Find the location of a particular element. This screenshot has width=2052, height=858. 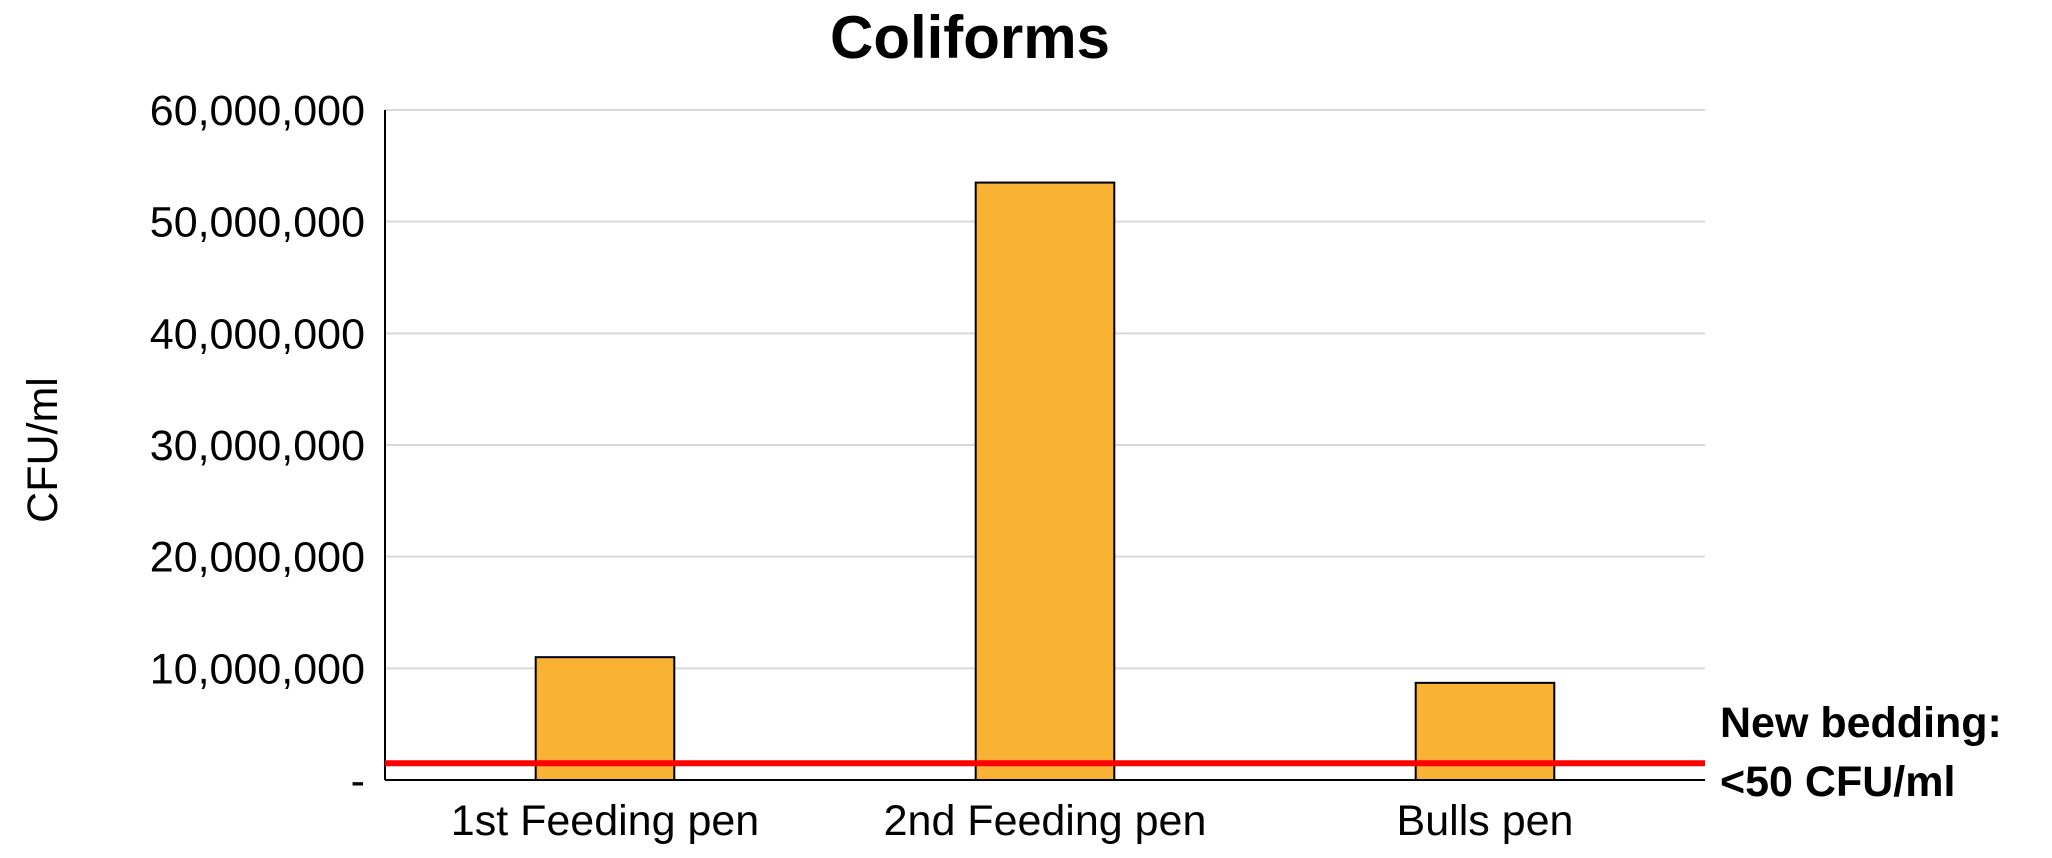

x-tick-label: 1st Feeding pen is located at coordinates (605, 821).